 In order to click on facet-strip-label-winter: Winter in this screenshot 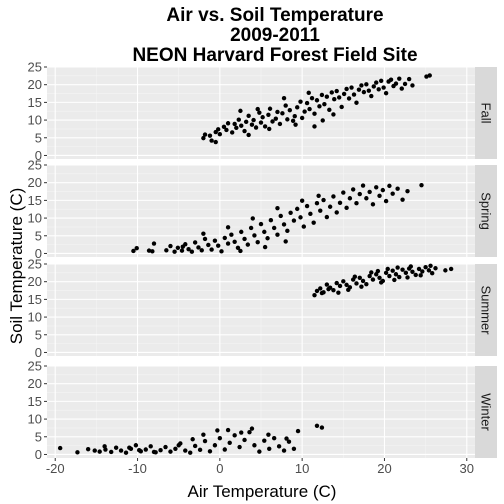, I will do `click(486, 412)`.